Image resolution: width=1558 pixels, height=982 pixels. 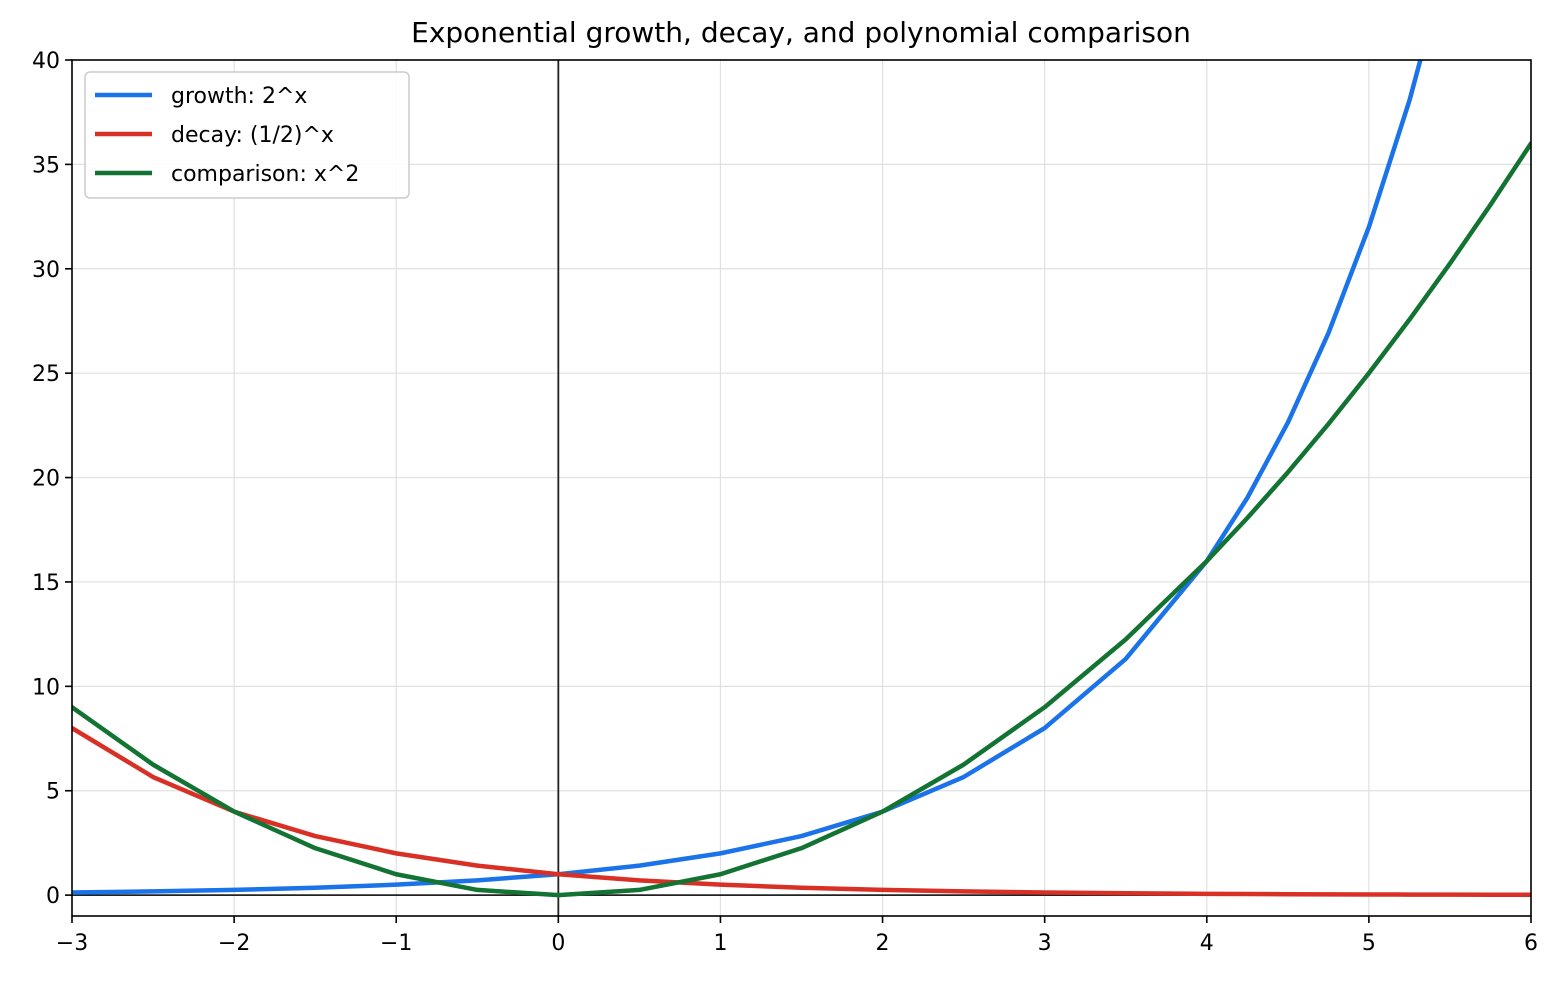 I want to click on y-tick-label: 35, so click(x=46, y=165).